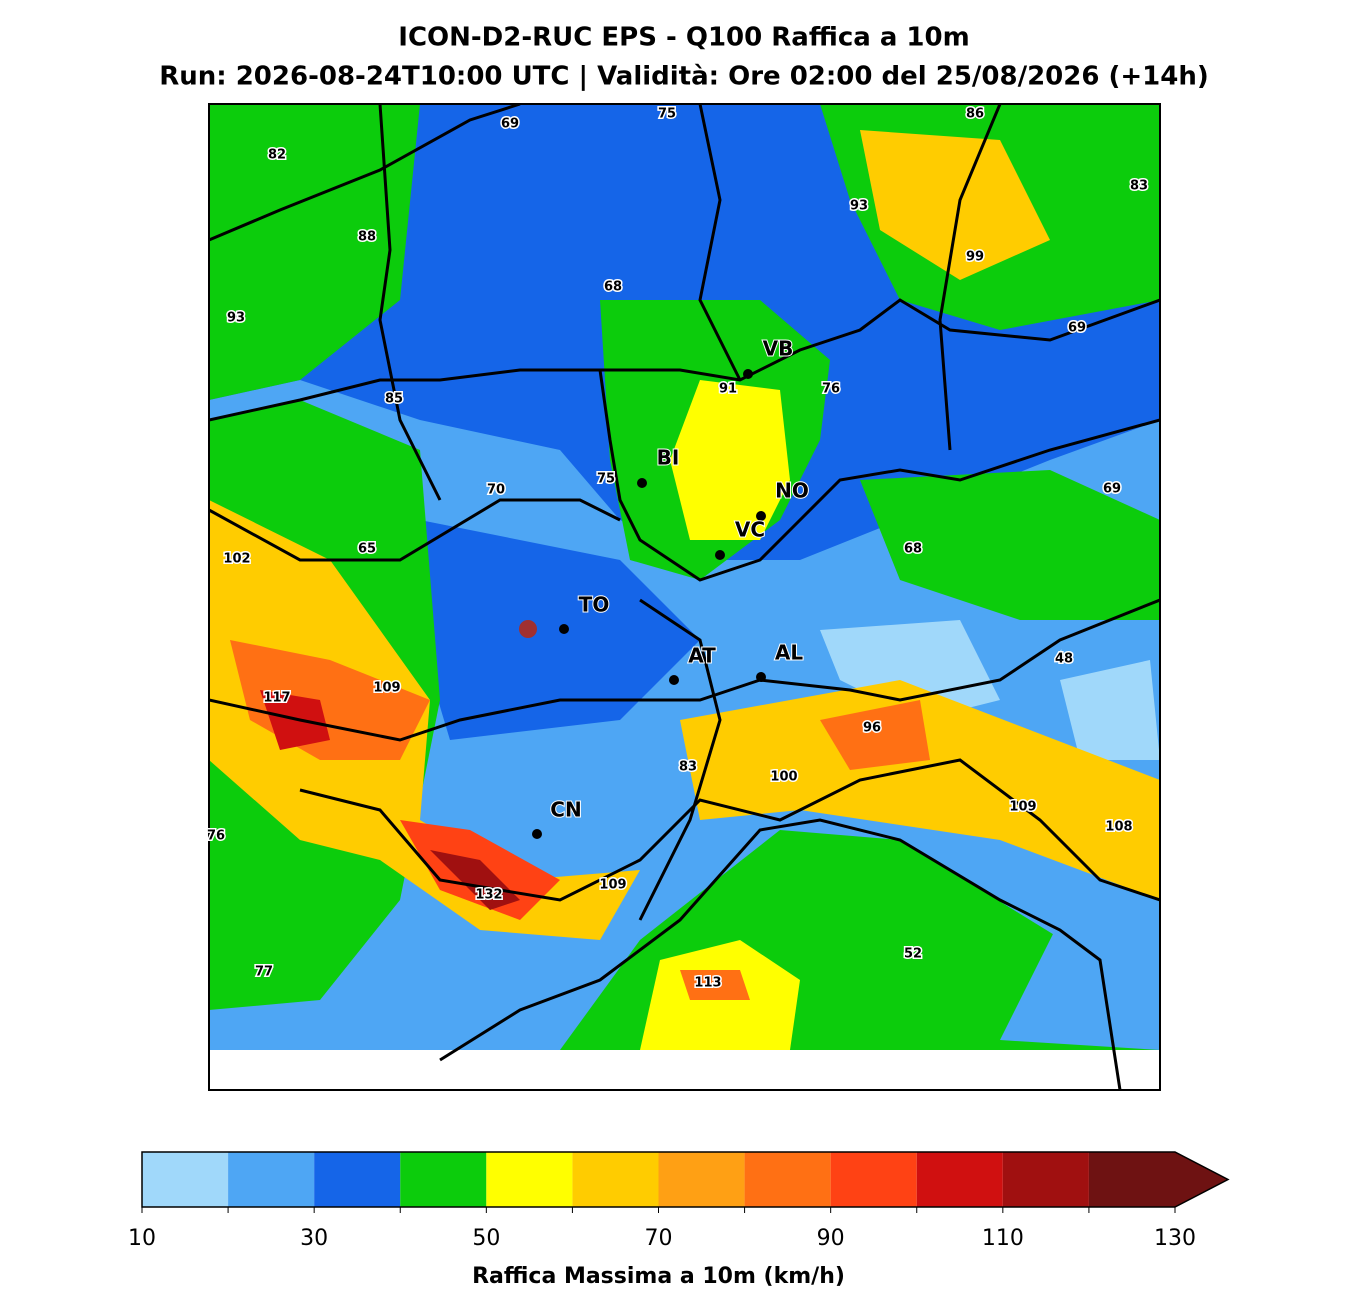  I want to click on colorbar-tick-label: 10, so click(142, 1238).